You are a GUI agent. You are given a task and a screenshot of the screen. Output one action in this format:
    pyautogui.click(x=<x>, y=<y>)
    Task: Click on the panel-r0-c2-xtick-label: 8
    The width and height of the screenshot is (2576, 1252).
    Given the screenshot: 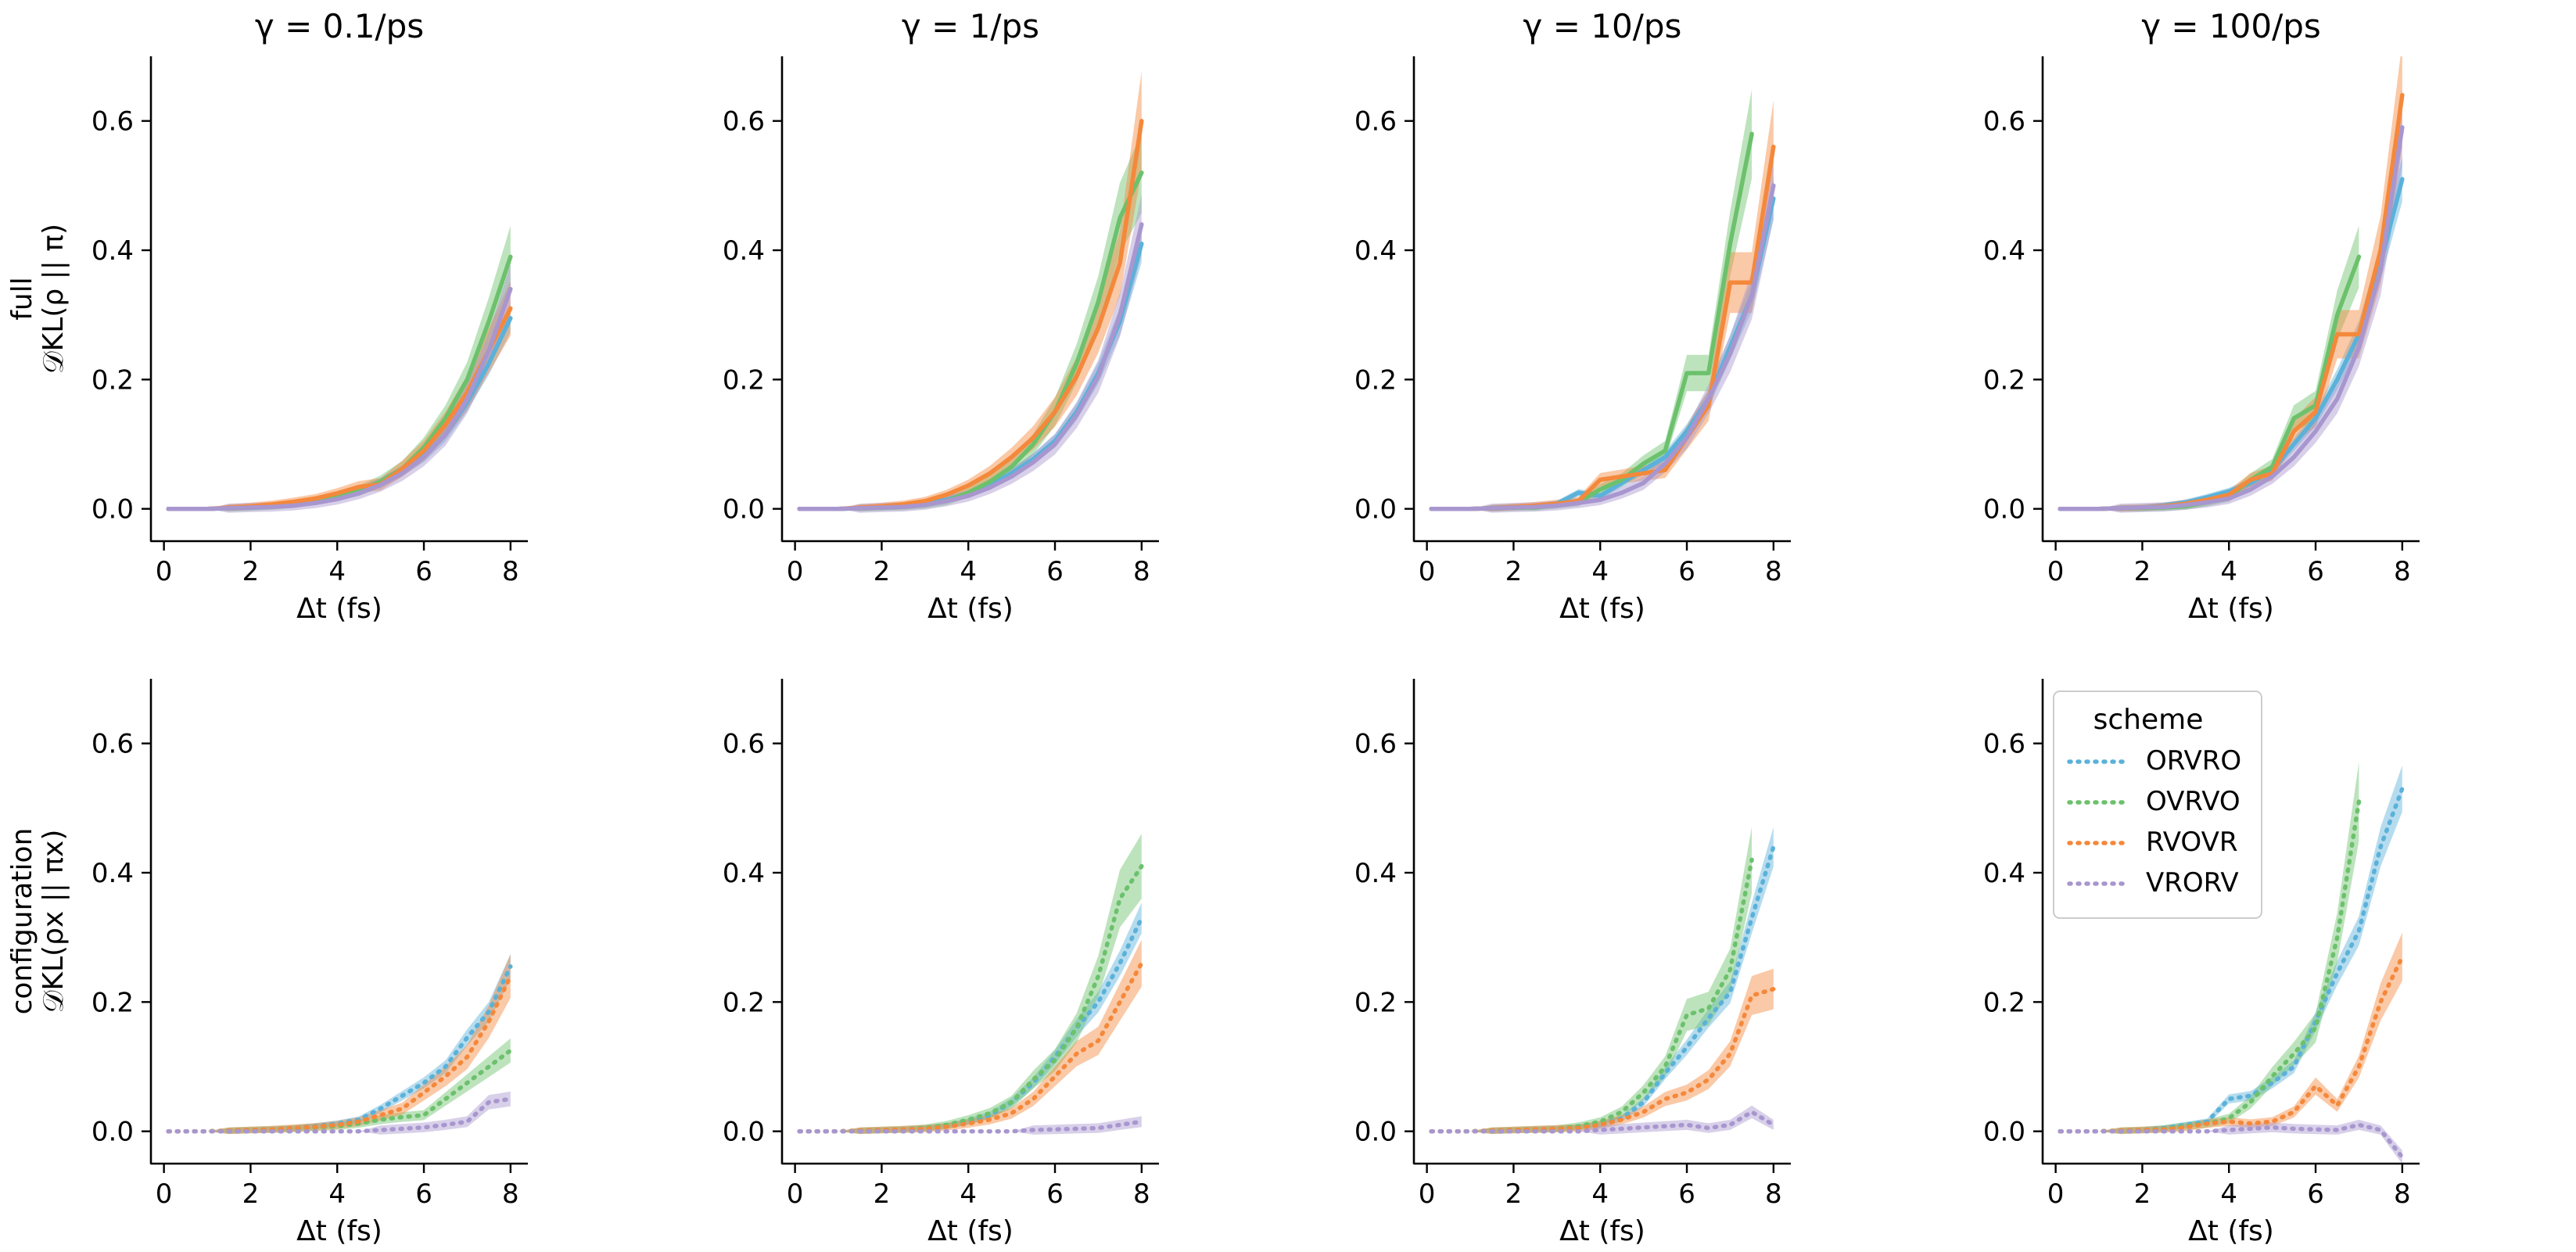 What is the action you would take?
    pyautogui.click(x=1773, y=571)
    